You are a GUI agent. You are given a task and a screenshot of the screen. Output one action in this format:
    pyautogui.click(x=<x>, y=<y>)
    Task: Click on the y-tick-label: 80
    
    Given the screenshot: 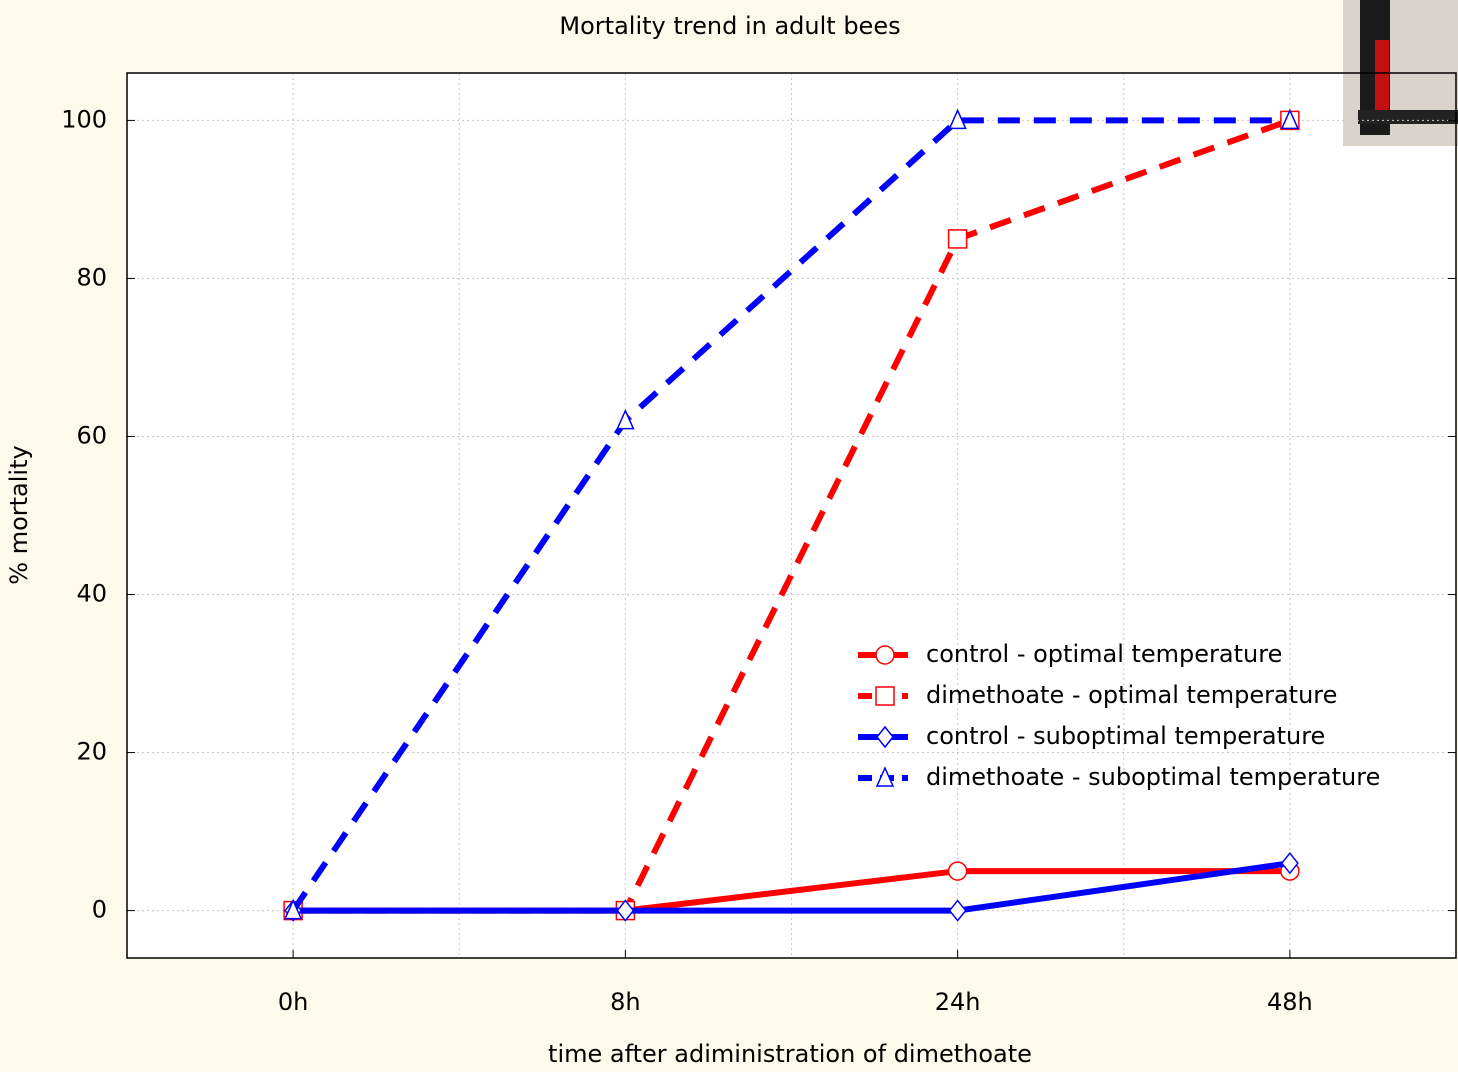 What is the action you would take?
    pyautogui.click(x=91, y=277)
    